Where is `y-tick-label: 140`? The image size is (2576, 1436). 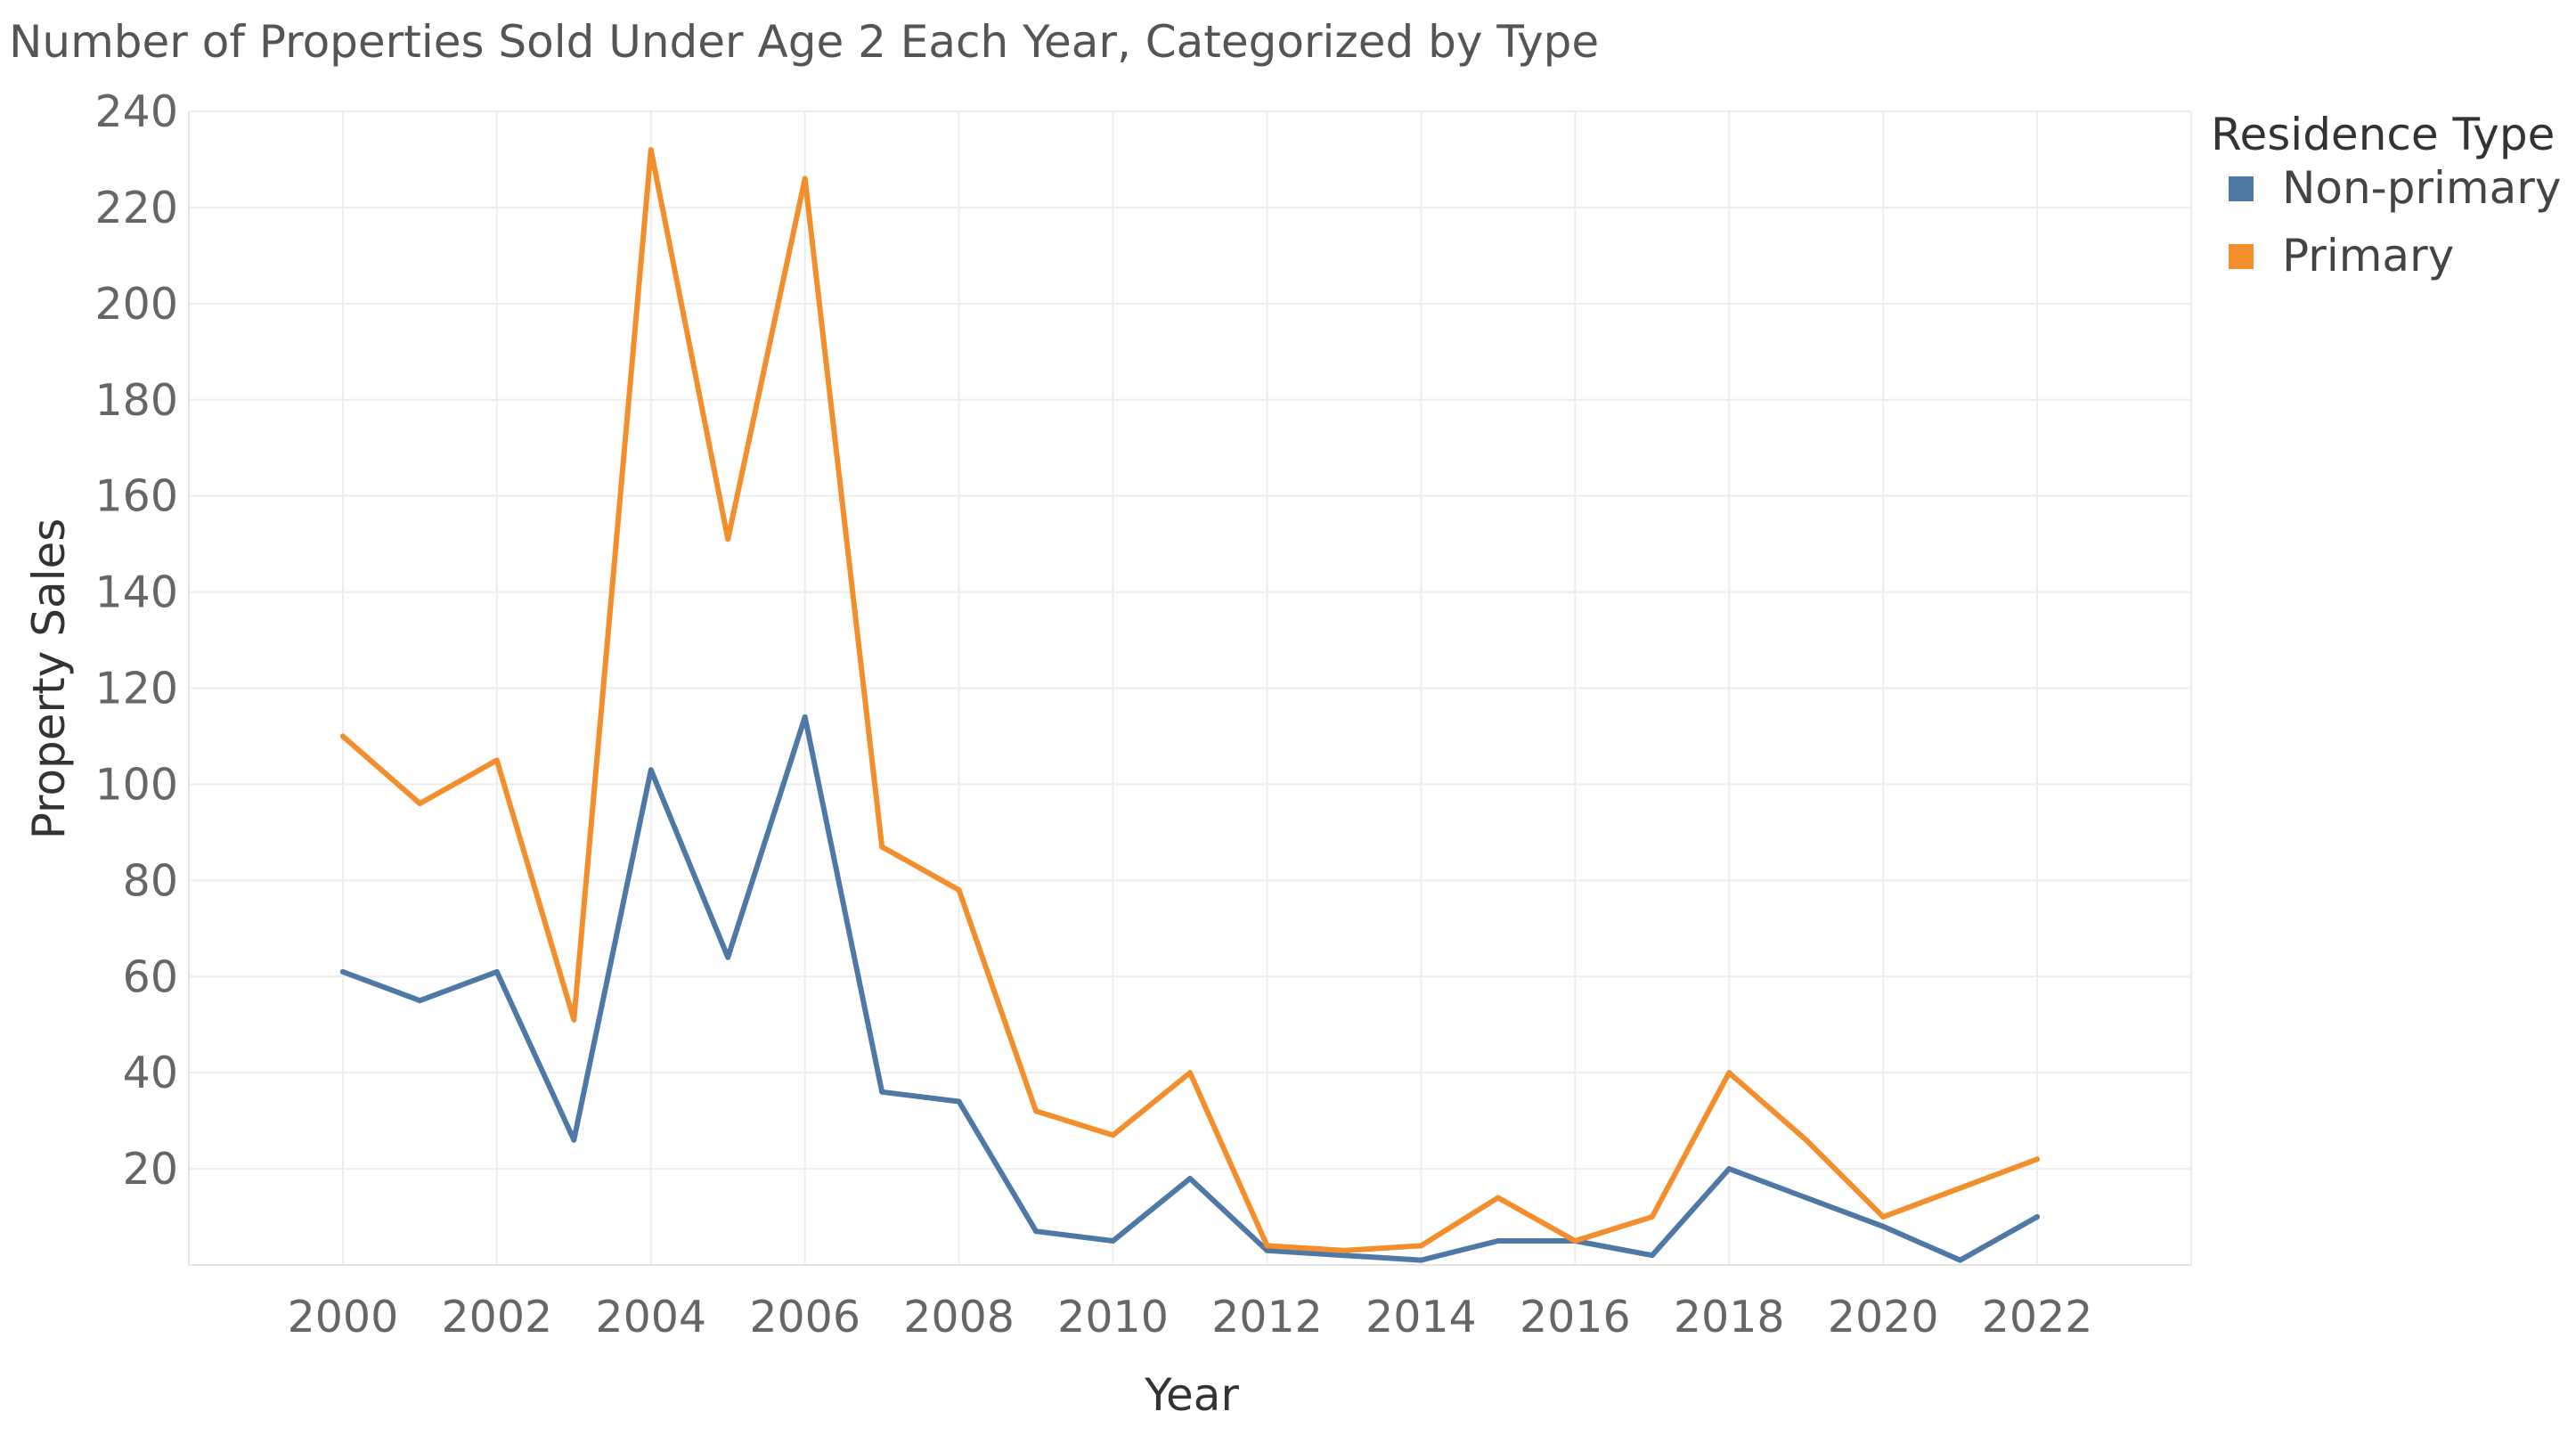 y-tick-label: 140 is located at coordinates (136, 592).